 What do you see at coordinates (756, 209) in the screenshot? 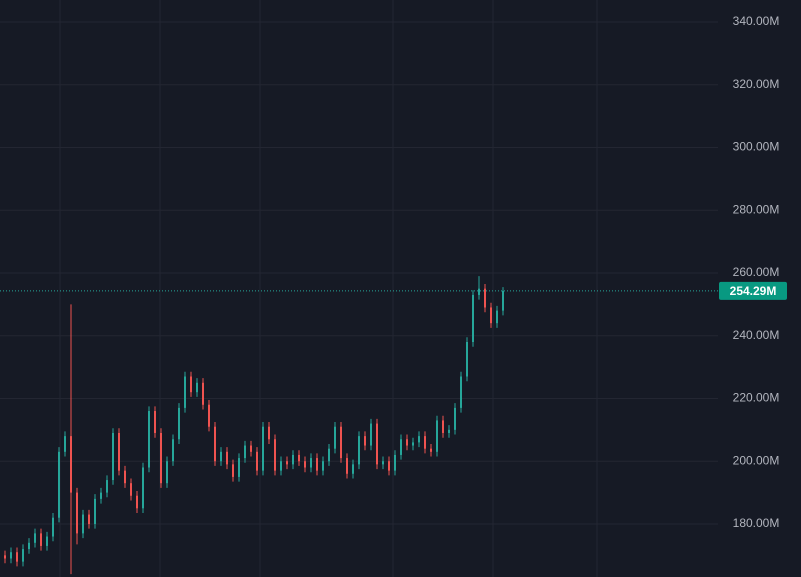
I see `y-tick-label: 280.00M` at bounding box center [756, 209].